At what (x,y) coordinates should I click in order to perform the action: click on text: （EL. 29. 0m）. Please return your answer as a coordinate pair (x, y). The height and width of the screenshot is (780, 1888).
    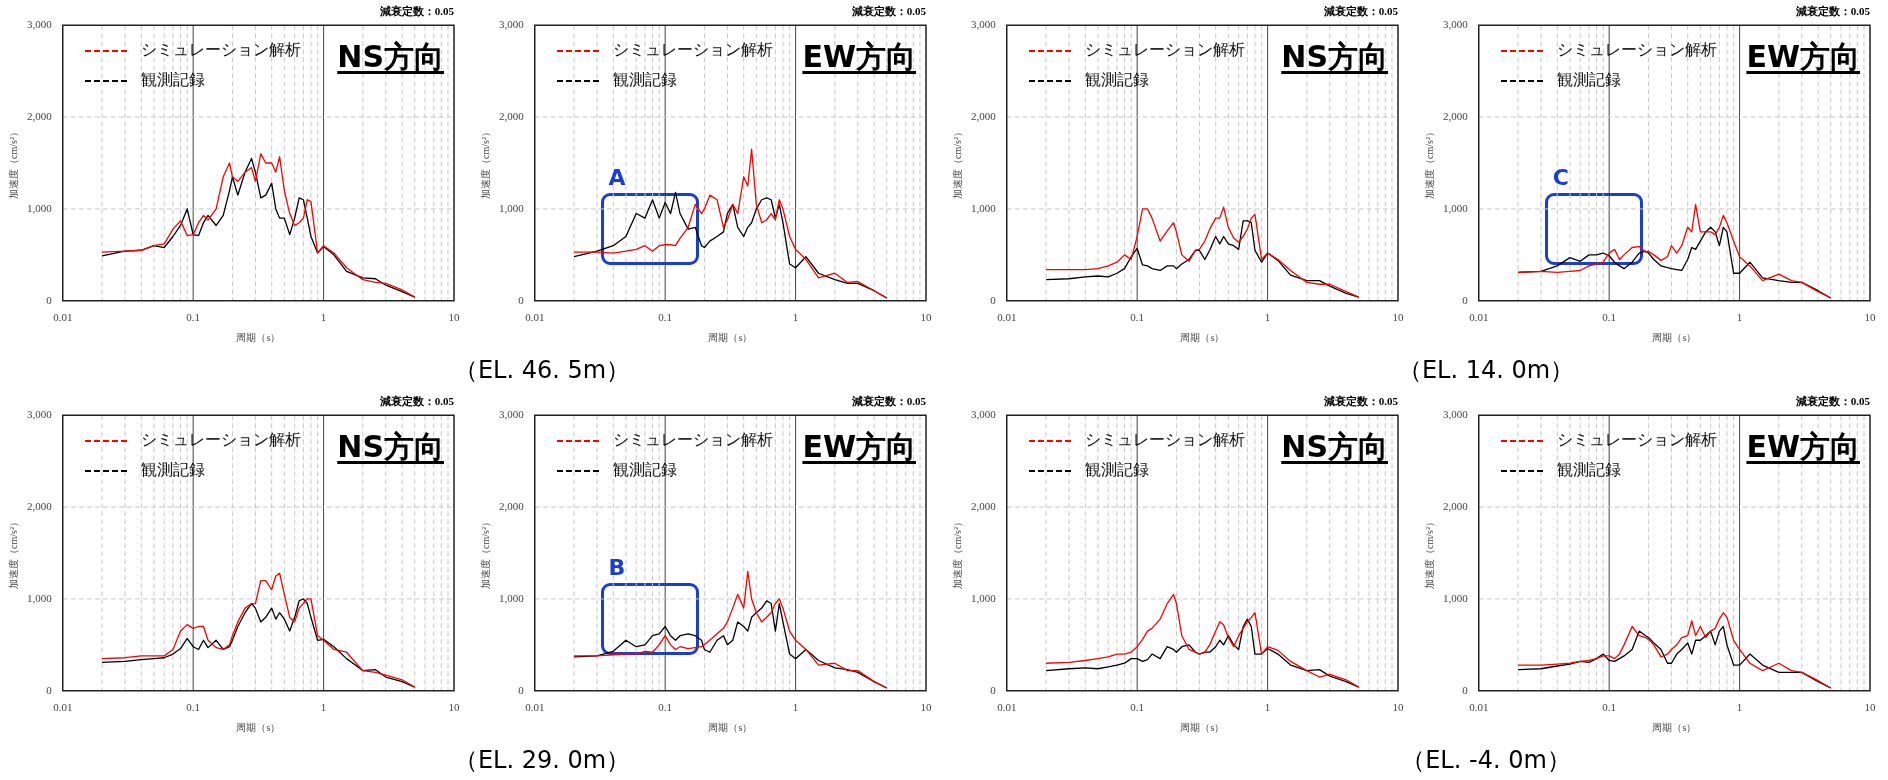
    Looking at the image, I should click on (542, 760).